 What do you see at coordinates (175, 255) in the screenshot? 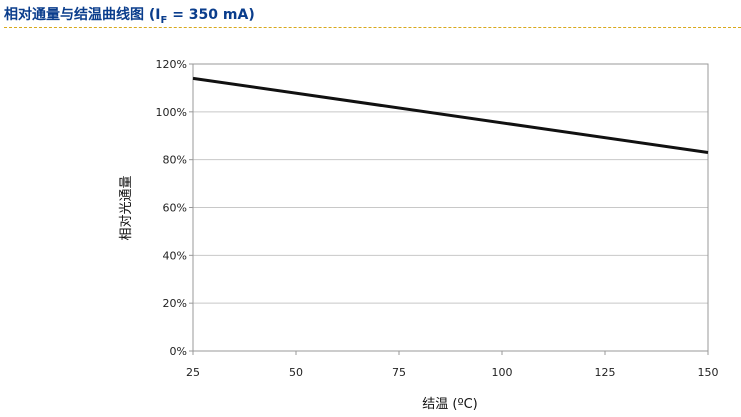
I see `y-tick-label: 40%` at bounding box center [175, 255].